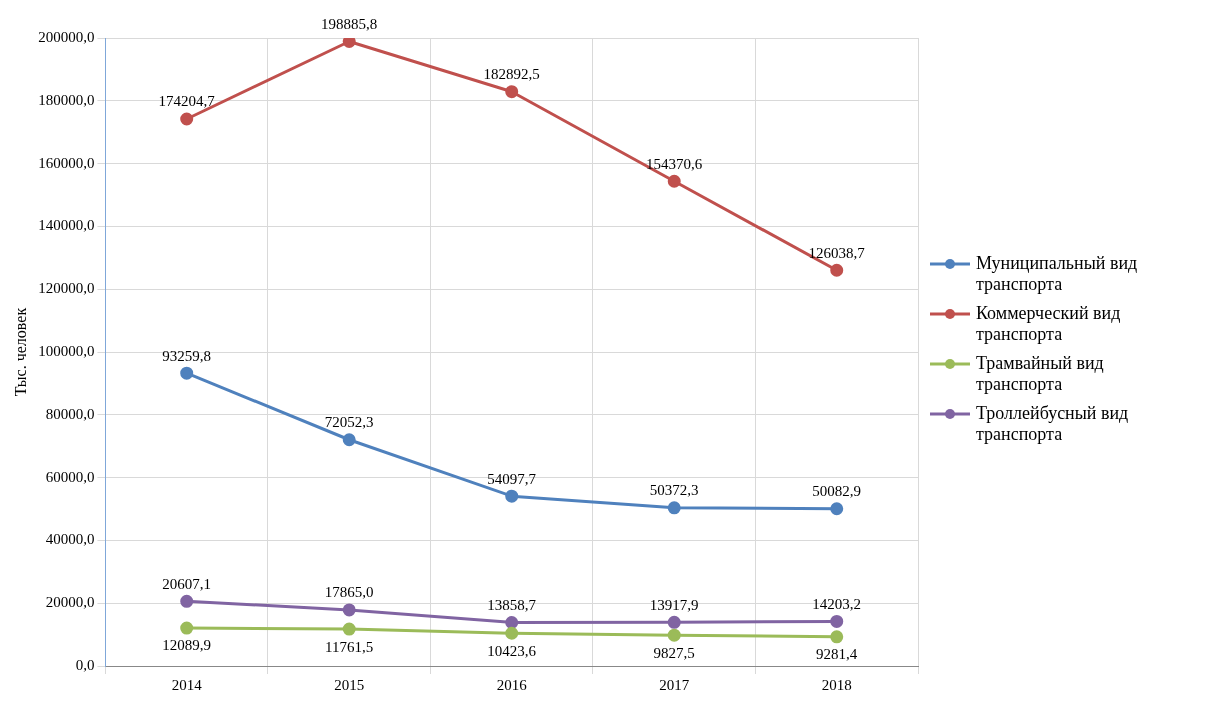 The width and height of the screenshot is (1208, 702). What do you see at coordinates (512, 478) in the screenshot?
I see `data-label: 54097,7` at bounding box center [512, 478].